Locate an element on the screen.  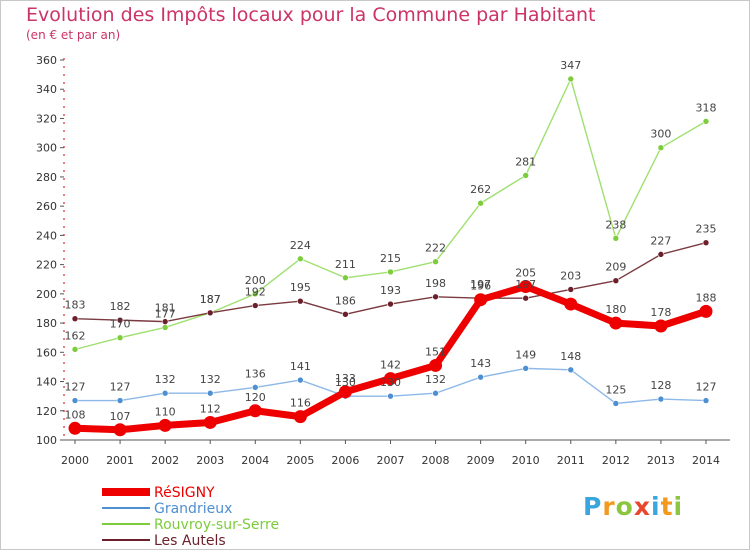
logo-letter: P is located at coordinates (593, 506).